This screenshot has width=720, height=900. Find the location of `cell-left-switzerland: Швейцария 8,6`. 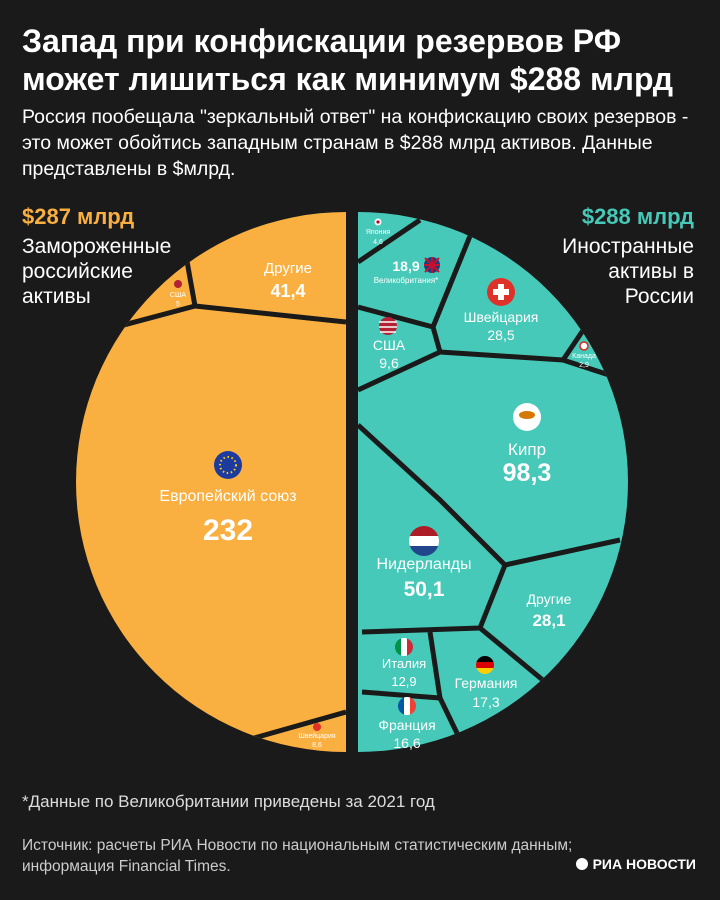

cell-left-switzerland: Швейцария 8,6 is located at coordinates (317, 736).